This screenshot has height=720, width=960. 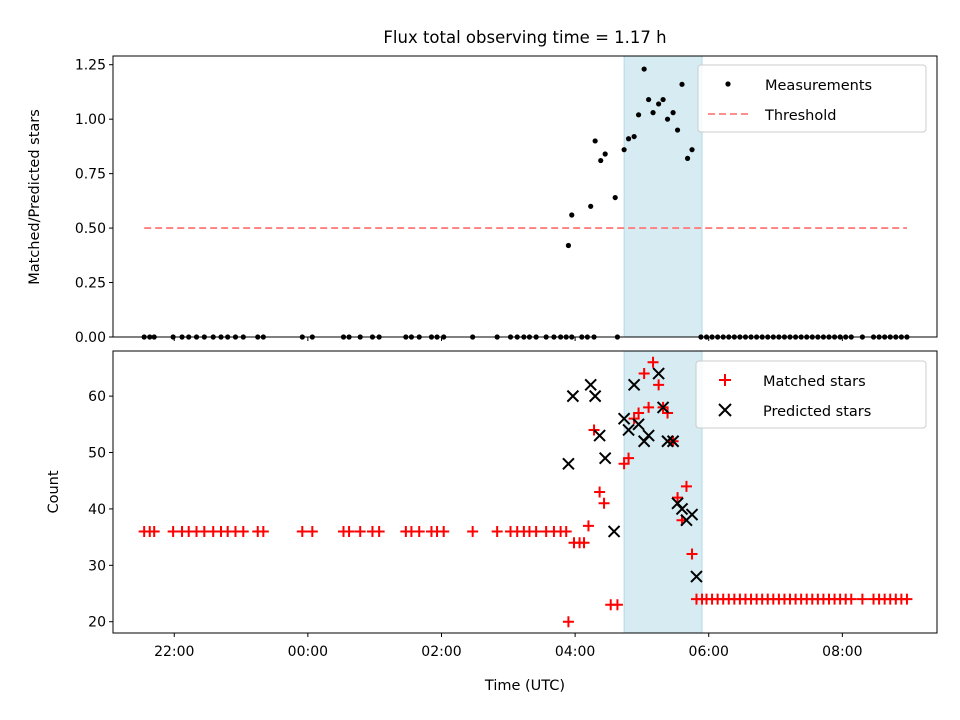 What do you see at coordinates (308, 652) in the screenshot?
I see `x-tick-label: 00:00` at bounding box center [308, 652].